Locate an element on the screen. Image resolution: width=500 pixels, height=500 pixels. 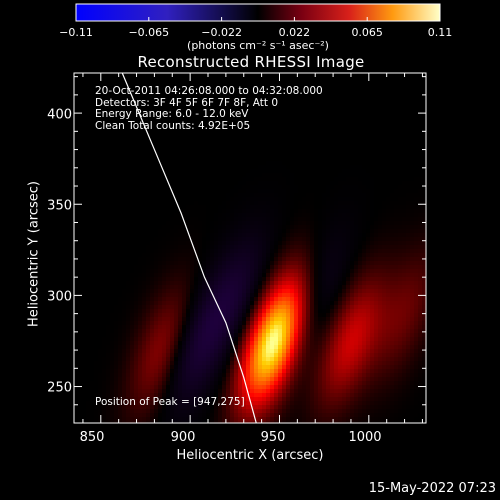
x-tick-label: 900 is located at coordinates (183, 437).